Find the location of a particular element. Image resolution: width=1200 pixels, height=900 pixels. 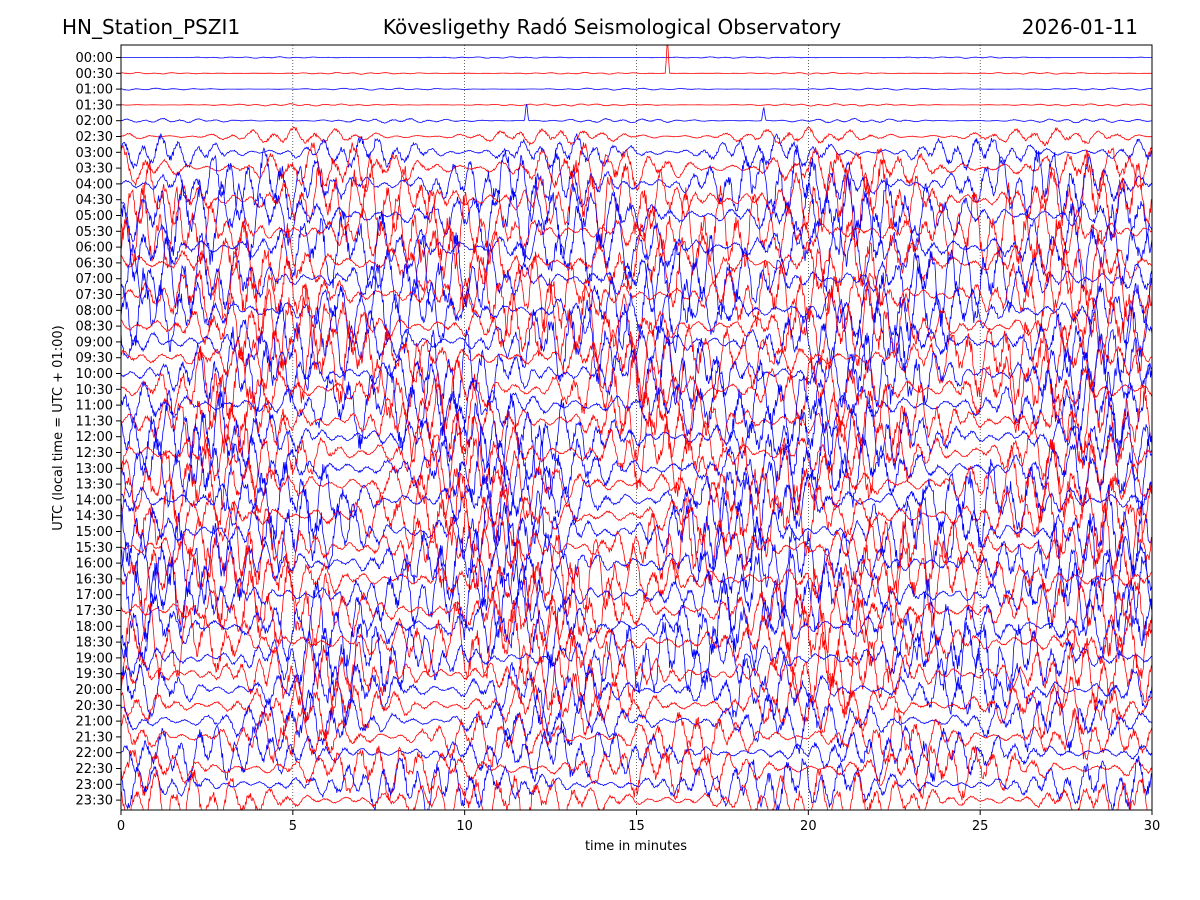

y-tick-label: 05:30 is located at coordinates (94, 232).